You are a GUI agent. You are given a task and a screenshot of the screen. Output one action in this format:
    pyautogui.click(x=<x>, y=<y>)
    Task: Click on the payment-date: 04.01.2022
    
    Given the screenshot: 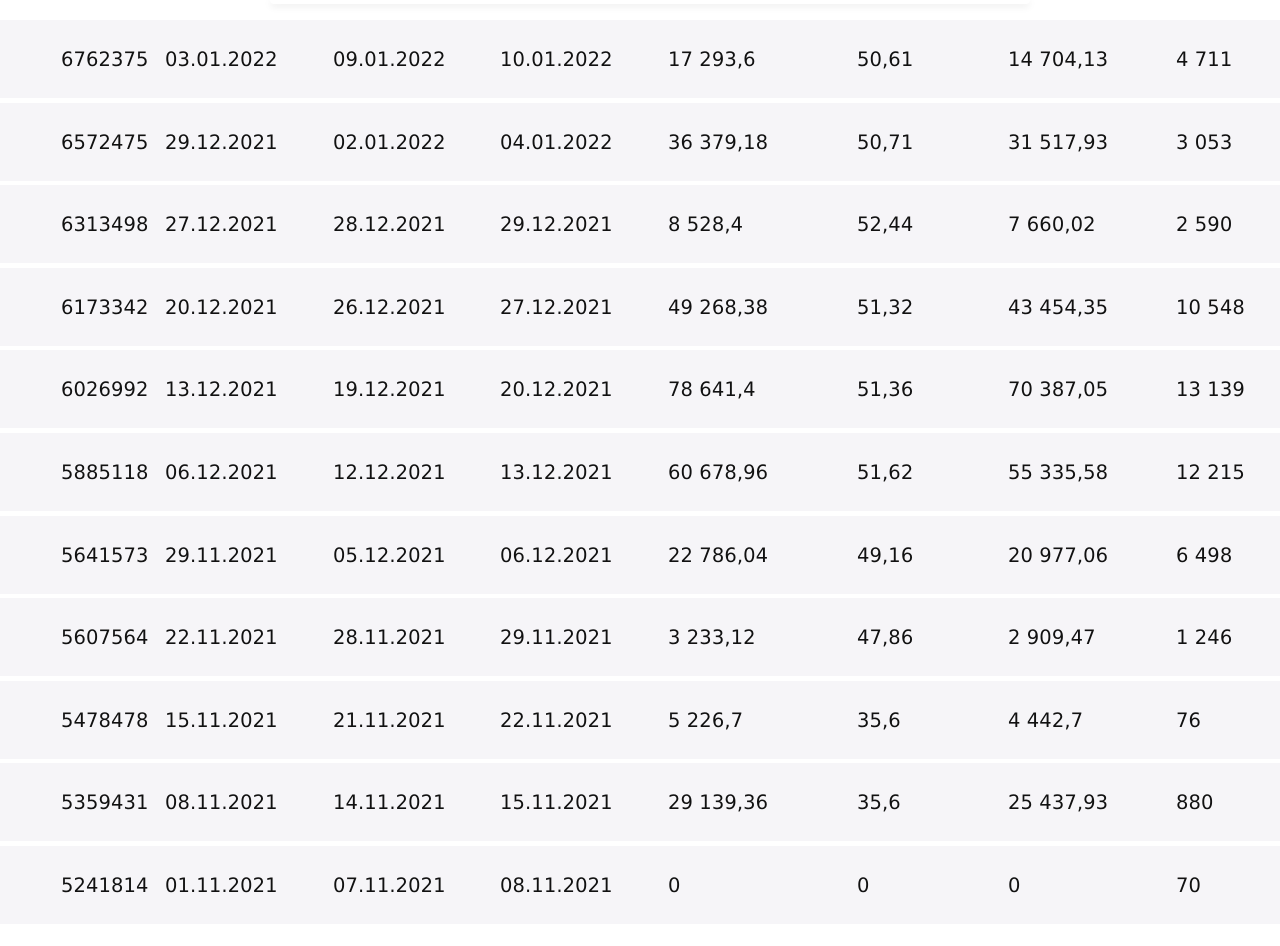 What is the action you would take?
    pyautogui.click(x=556, y=142)
    